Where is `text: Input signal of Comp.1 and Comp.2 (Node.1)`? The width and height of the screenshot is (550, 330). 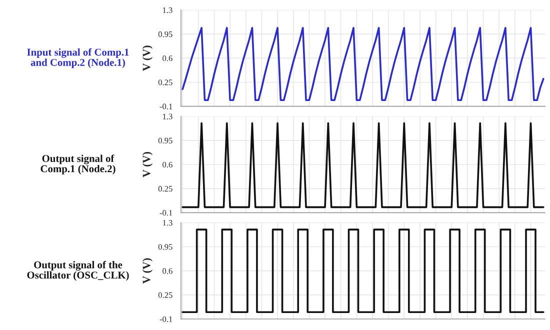 text: Input signal of Comp.1 and Comp.2 (Node.1) is located at coordinates (78, 58).